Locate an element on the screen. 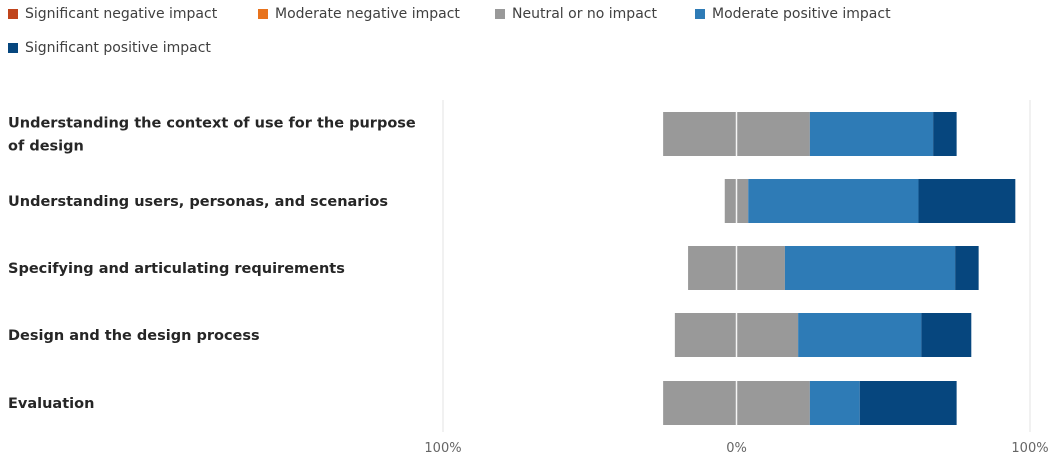  legend-swatch-moderate-positive is located at coordinates (700, 14).